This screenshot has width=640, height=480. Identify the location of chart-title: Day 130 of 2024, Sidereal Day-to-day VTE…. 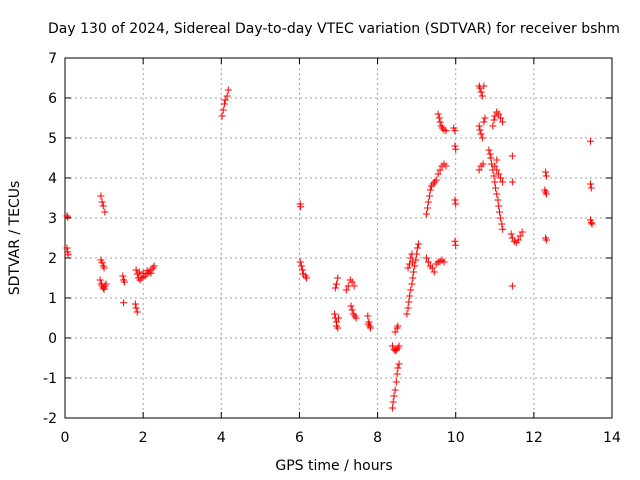
(334, 29).